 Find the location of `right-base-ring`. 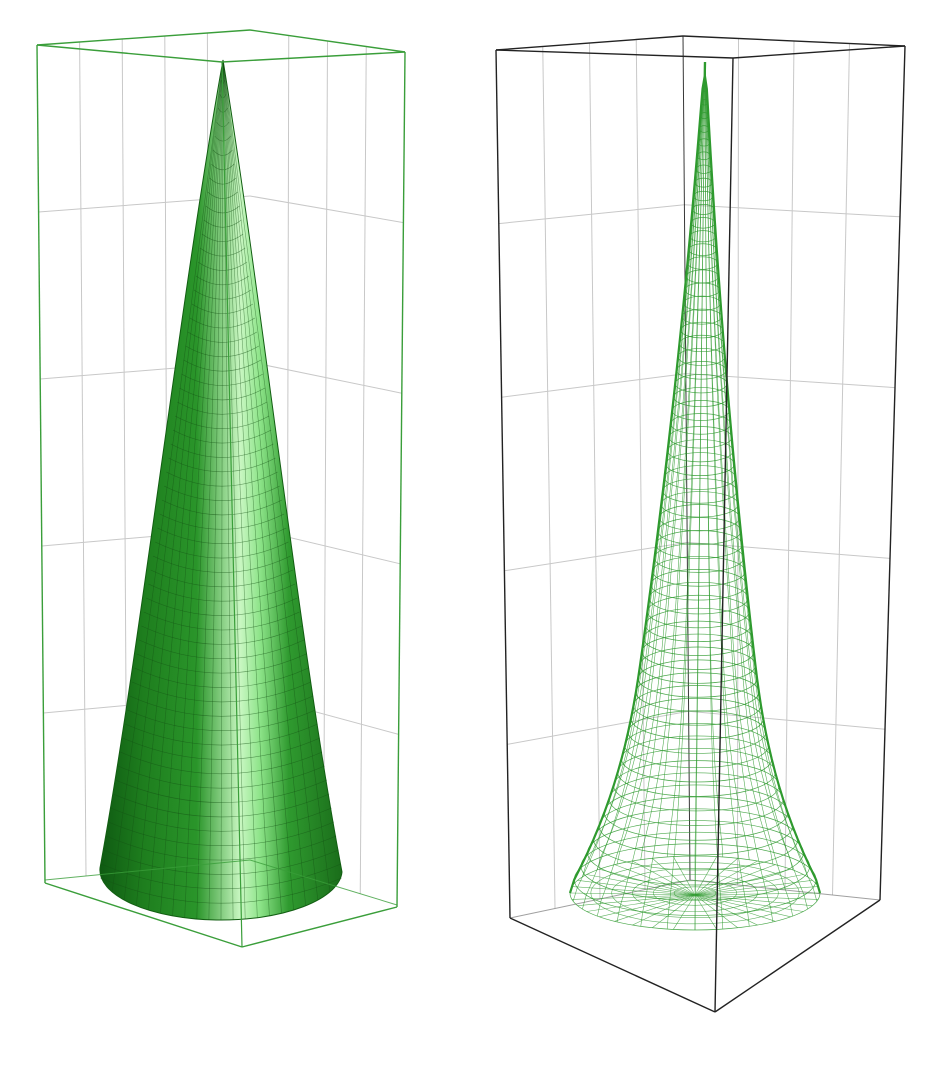

right-base-ring is located at coordinates (695, 893).